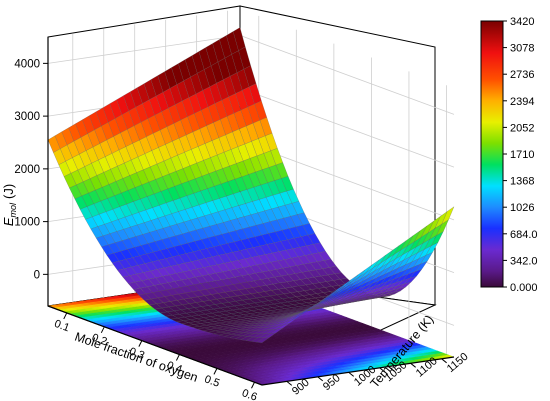 This screenshot has width=550, height=401. I want to click on colorbar-tick-label: 2394, so click(522, 102).